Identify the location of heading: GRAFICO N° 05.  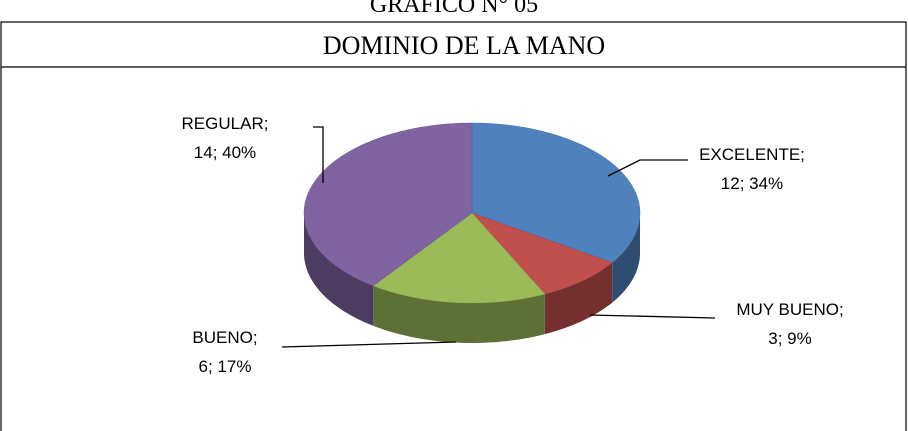
(454, 9).